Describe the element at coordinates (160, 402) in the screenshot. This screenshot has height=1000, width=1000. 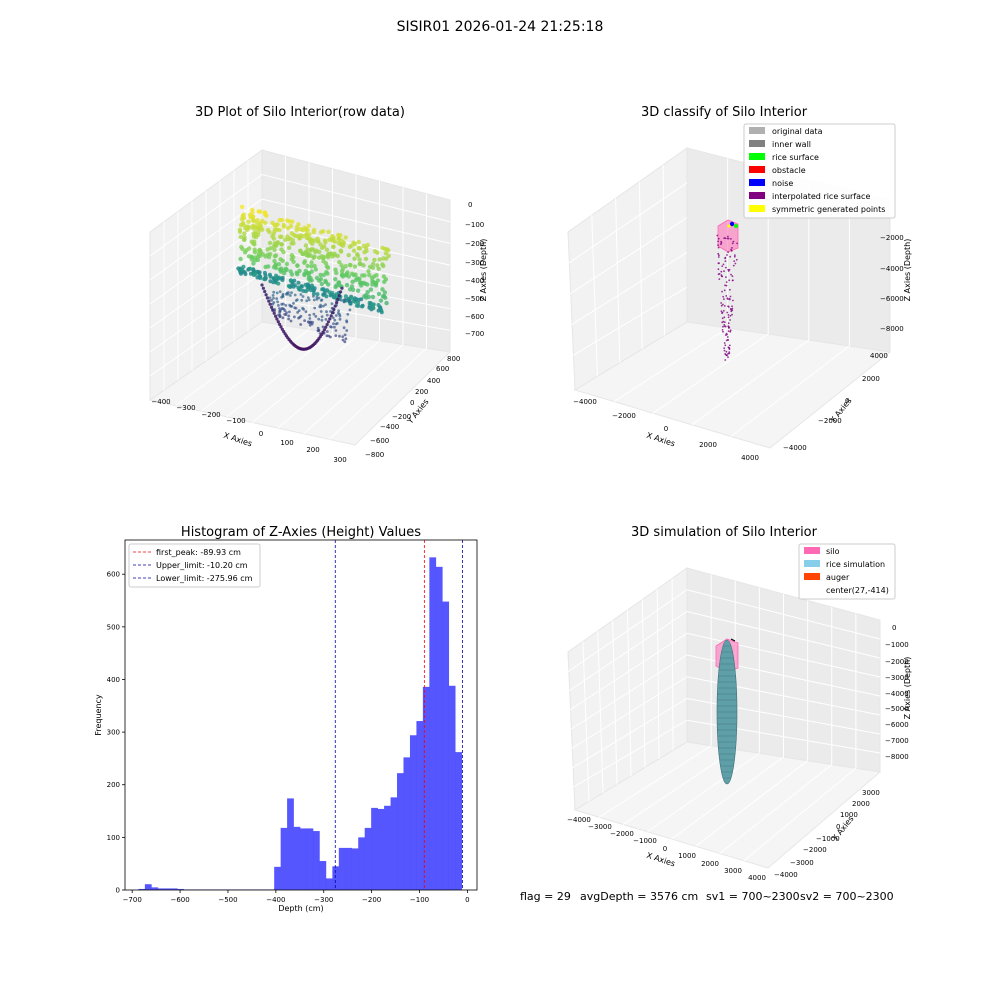
I see `x-tick-label: −400` at that location.